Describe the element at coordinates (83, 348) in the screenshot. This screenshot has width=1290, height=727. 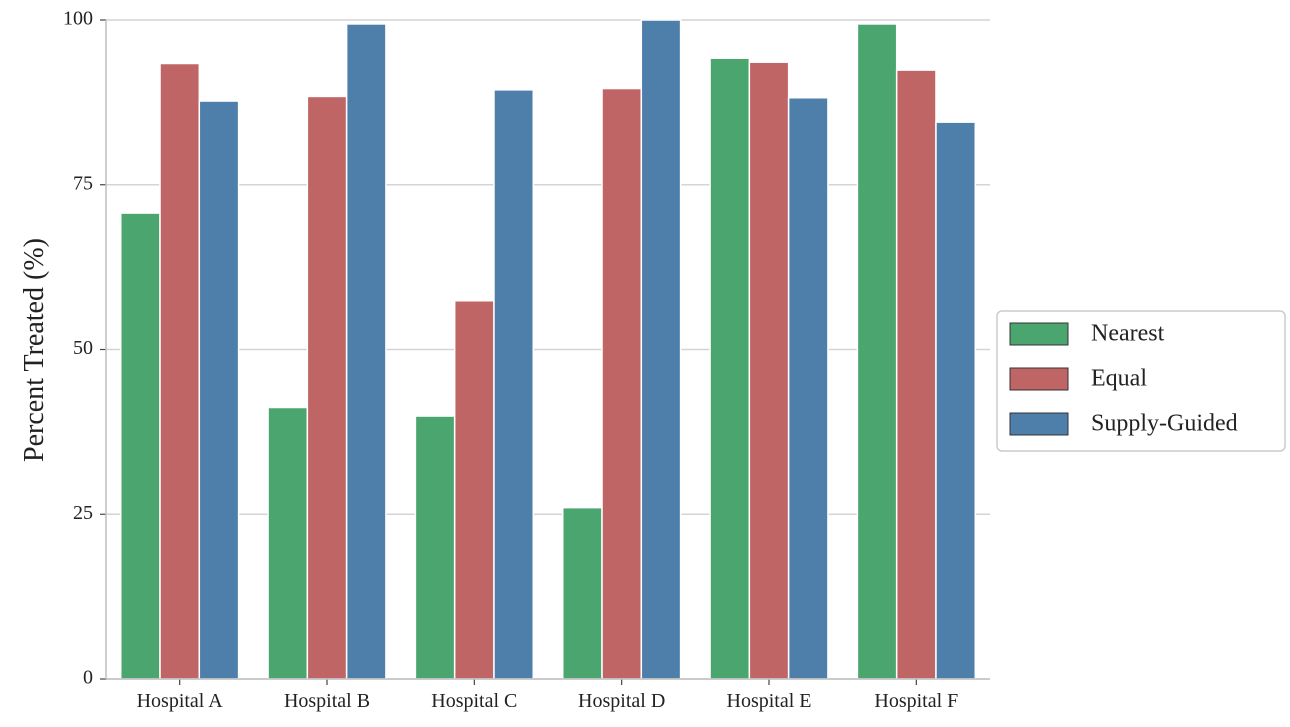
I see `y-tick-label: 50` at that location.